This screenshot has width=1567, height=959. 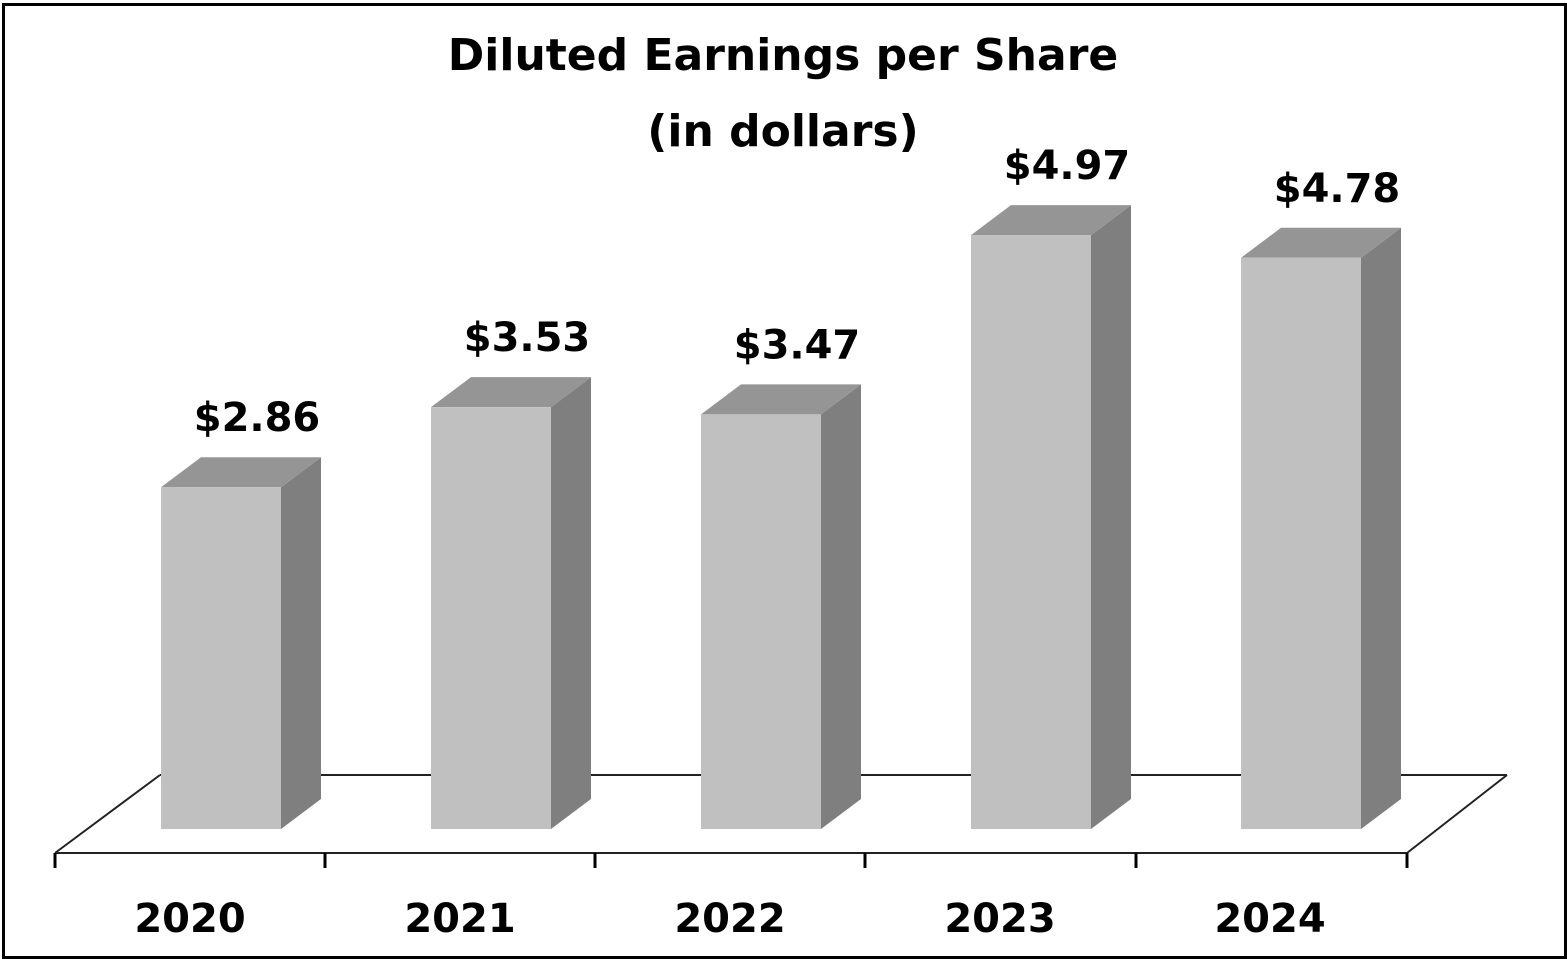 I want to click on bar-2020: $2.86, so click(x=241, y=612).